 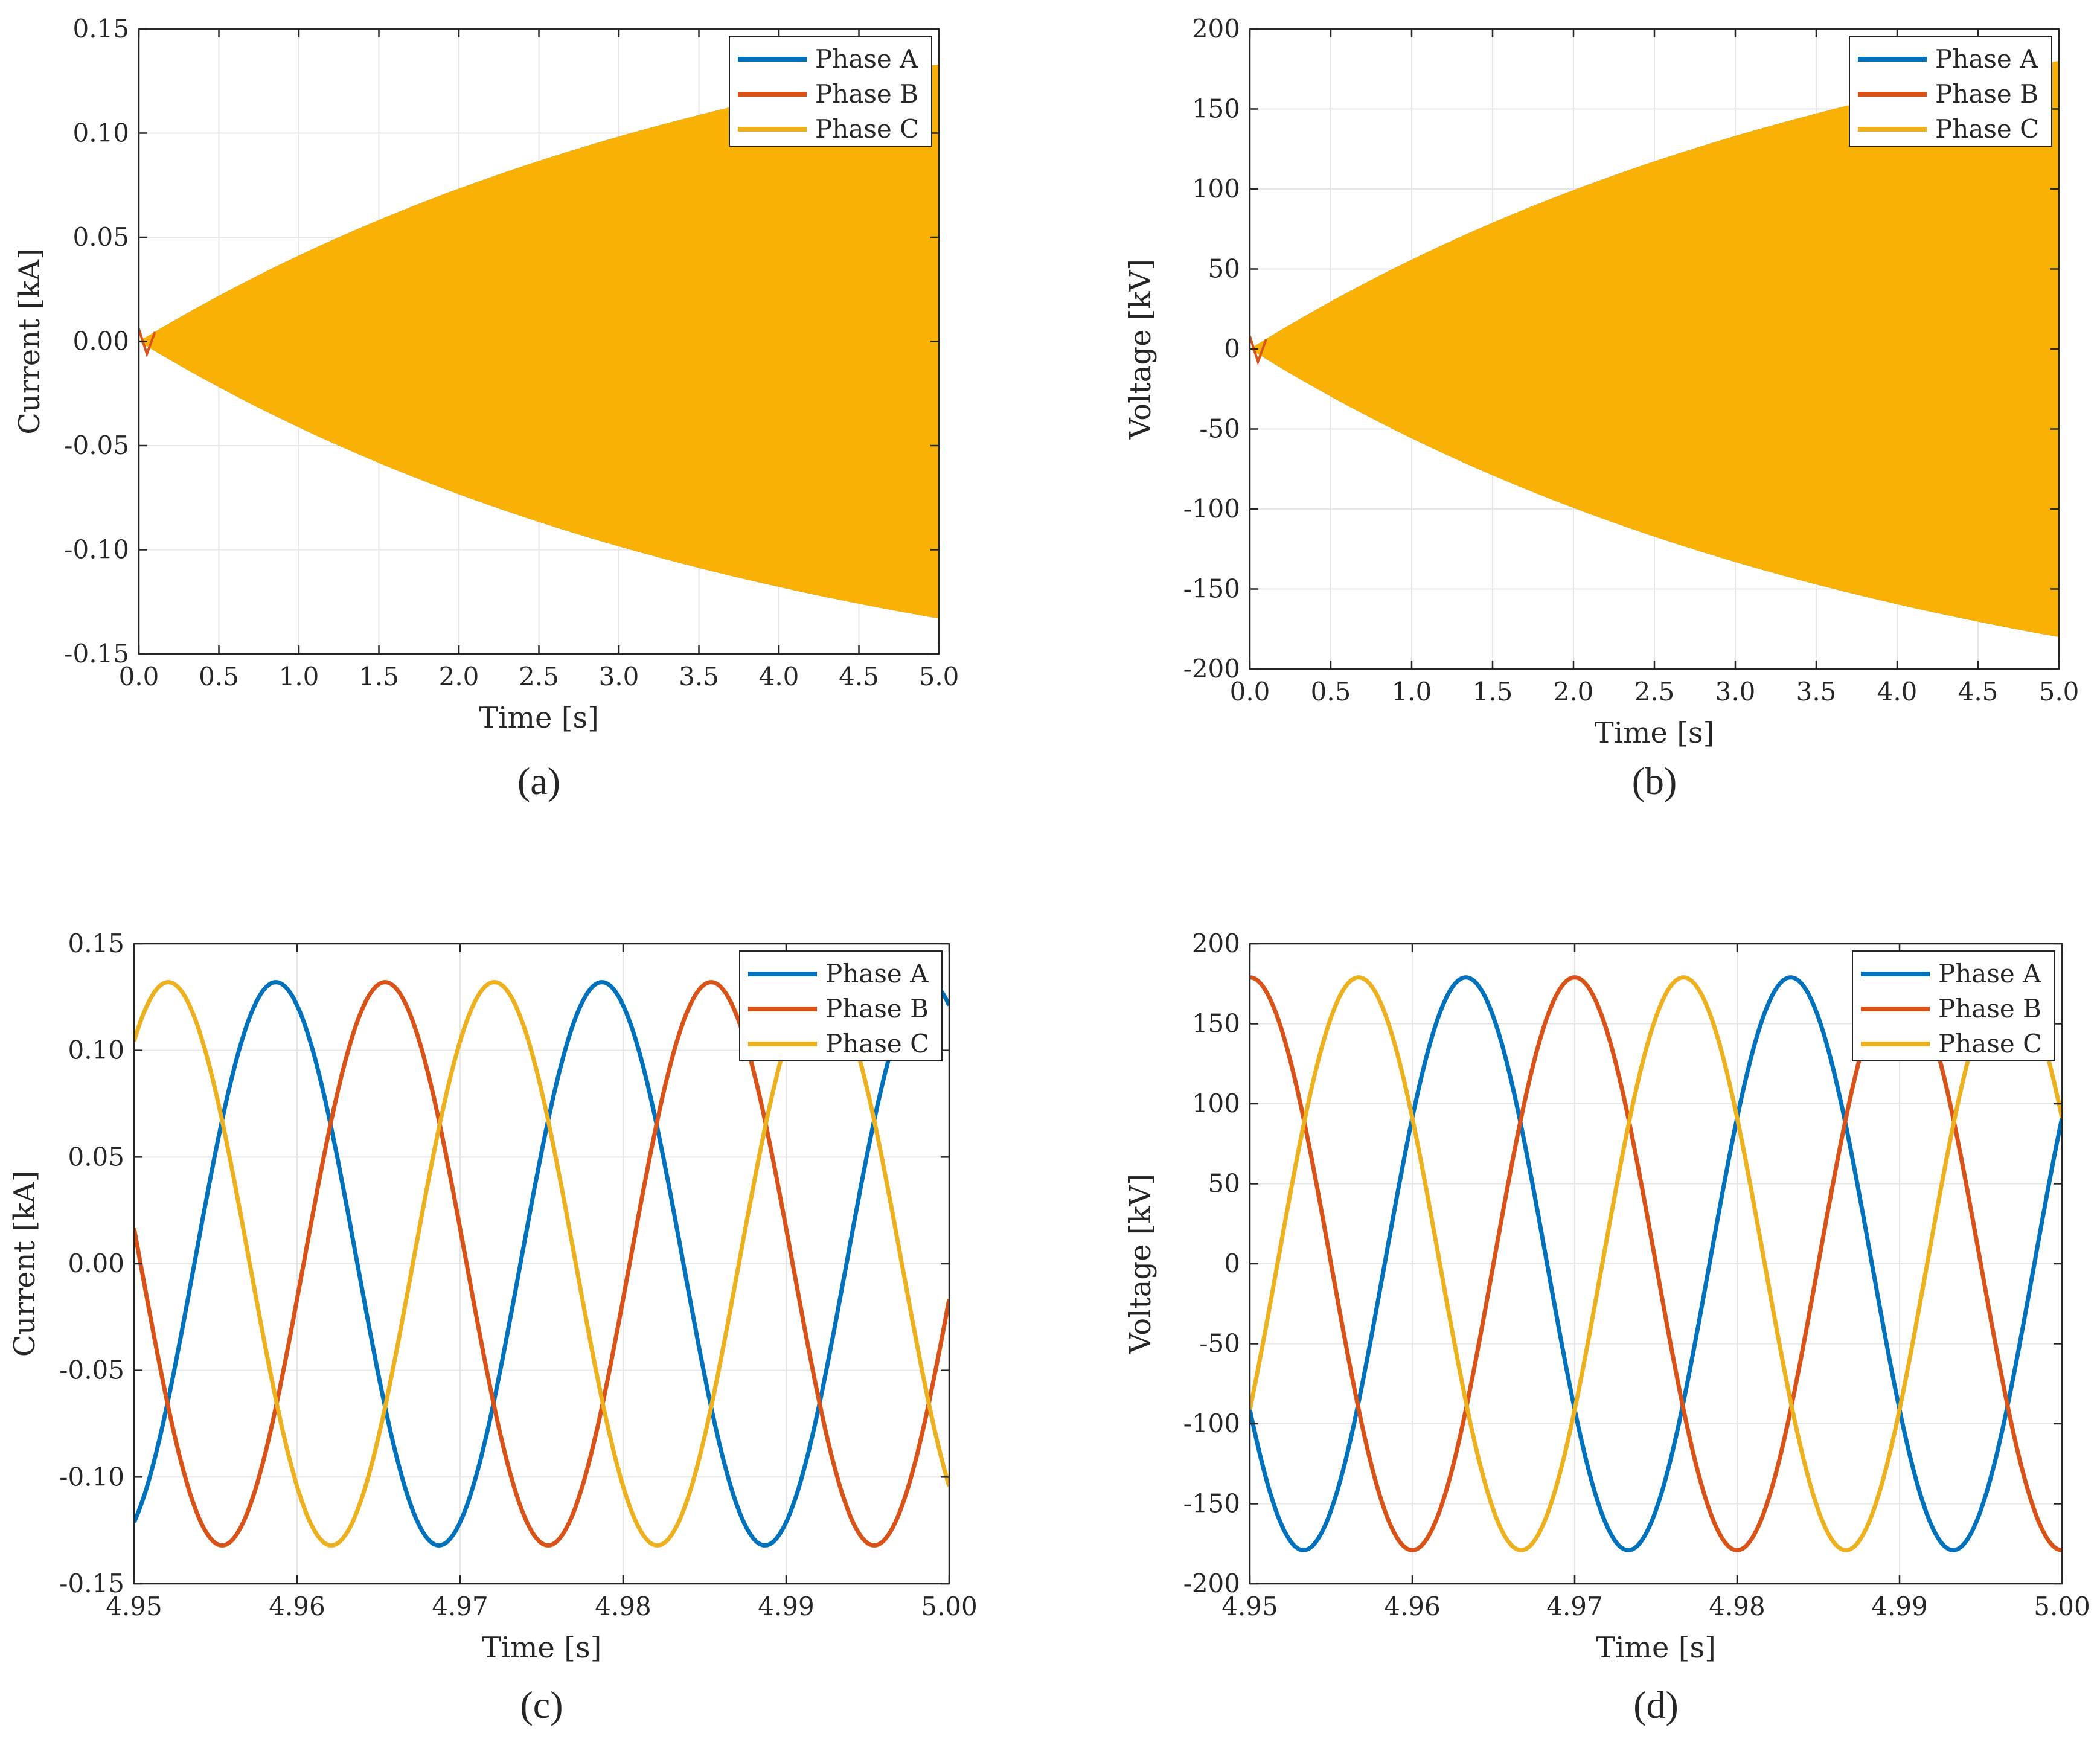 I want to click on x-tick-label: 1.5, so click(x=1493, y=691).